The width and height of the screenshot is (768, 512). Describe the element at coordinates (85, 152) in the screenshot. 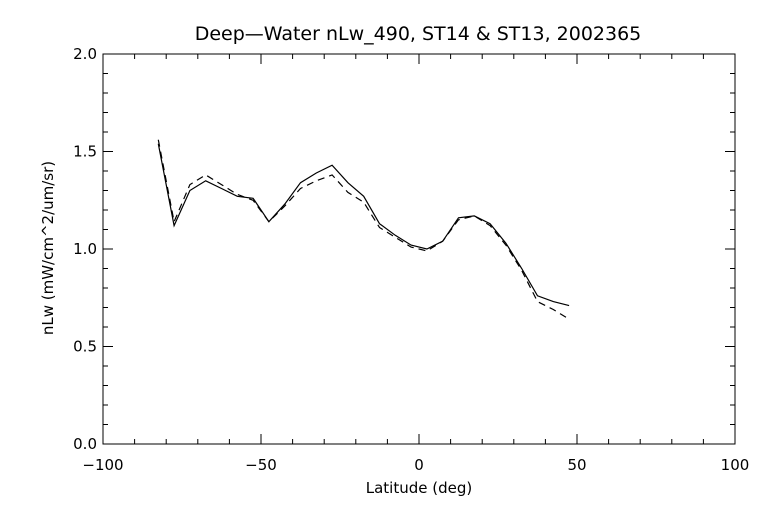

I see `y-tick-label: 1.5` at that location.